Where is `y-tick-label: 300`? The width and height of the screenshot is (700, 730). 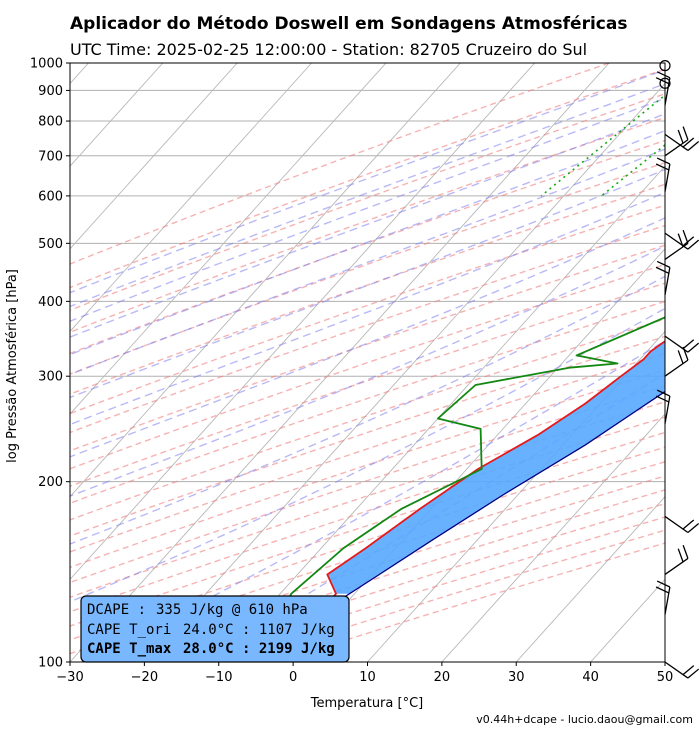 y-tick-label: 300 is located at coordinates (50, 377).